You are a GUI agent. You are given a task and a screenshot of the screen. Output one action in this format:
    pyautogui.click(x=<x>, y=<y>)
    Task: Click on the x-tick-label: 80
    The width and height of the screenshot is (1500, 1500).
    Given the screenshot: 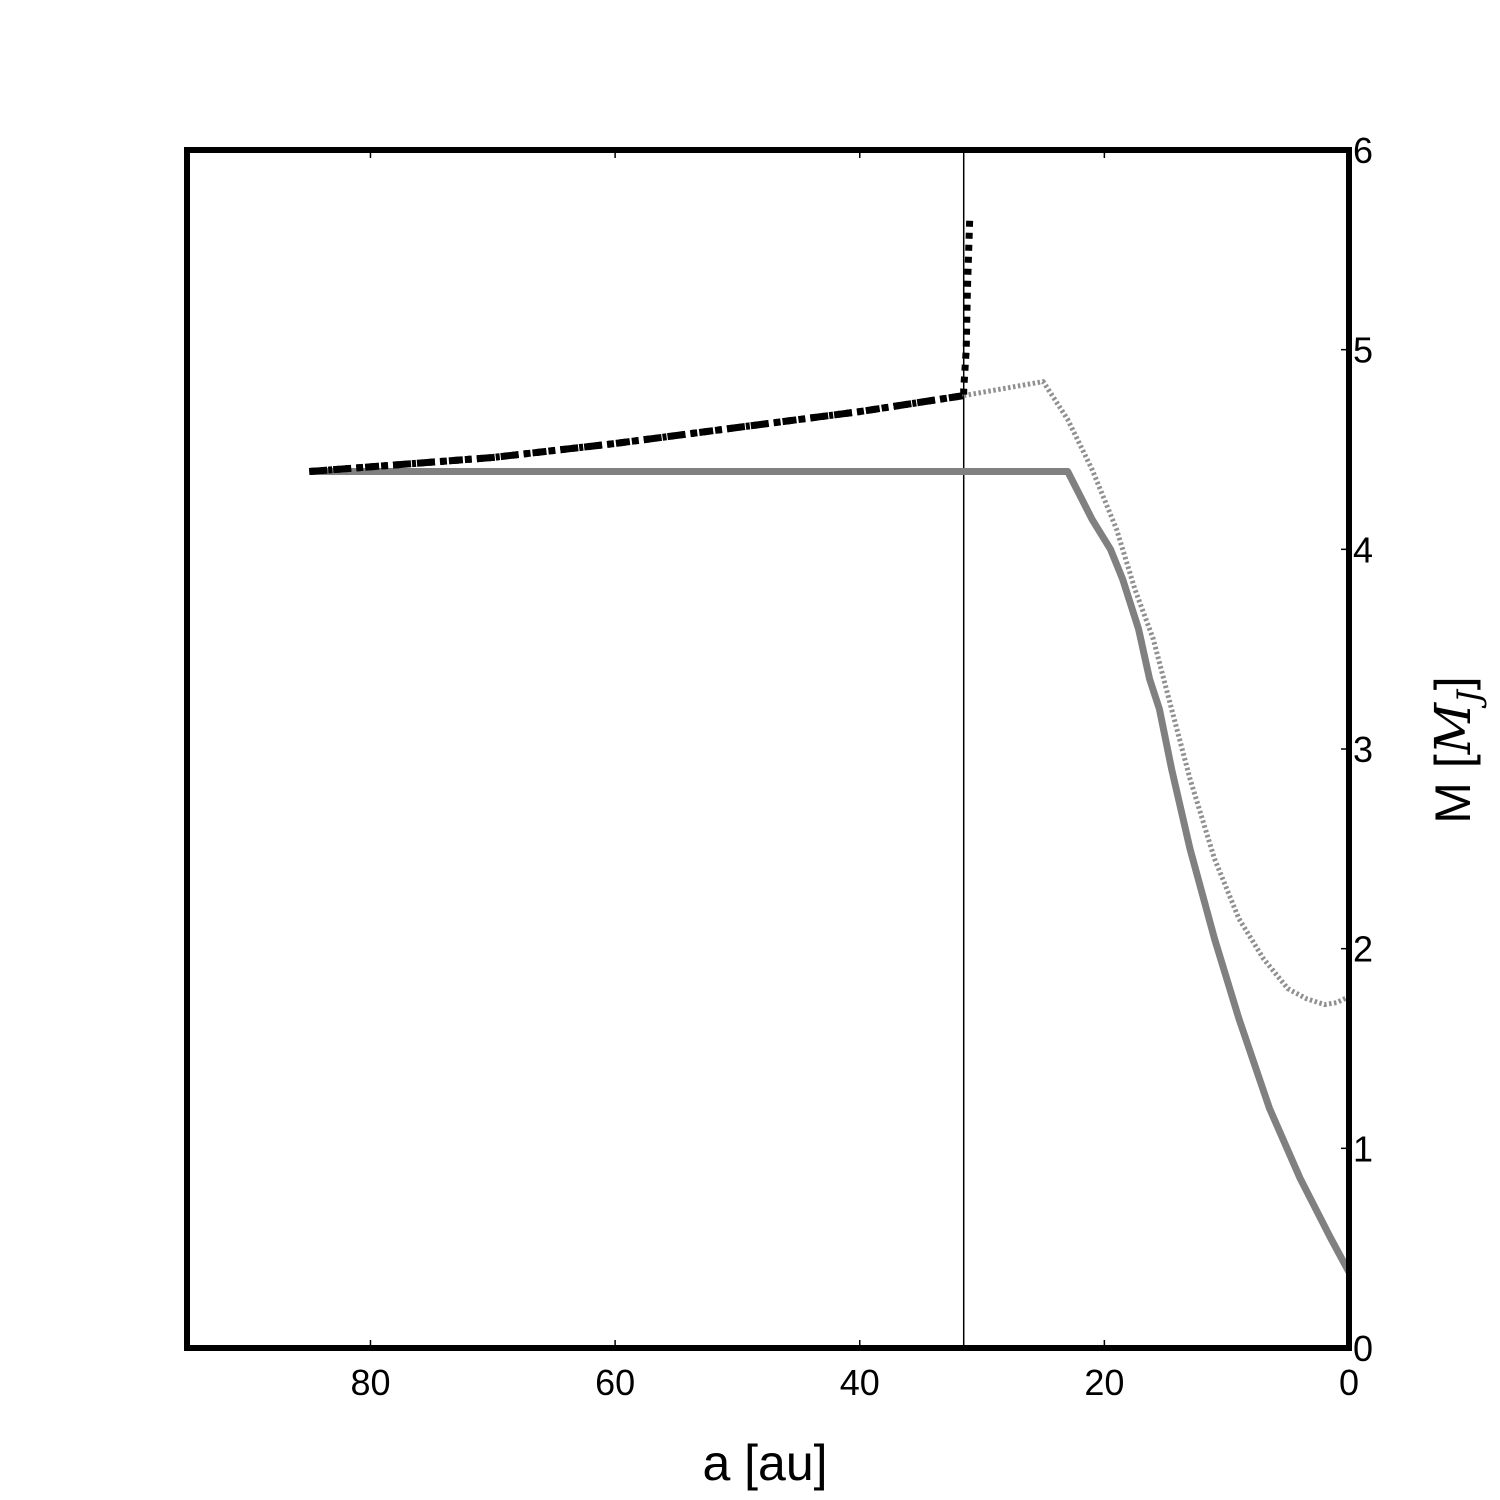 What is the action you would take?
    pyautogui.click(x=370, y=1382)
    